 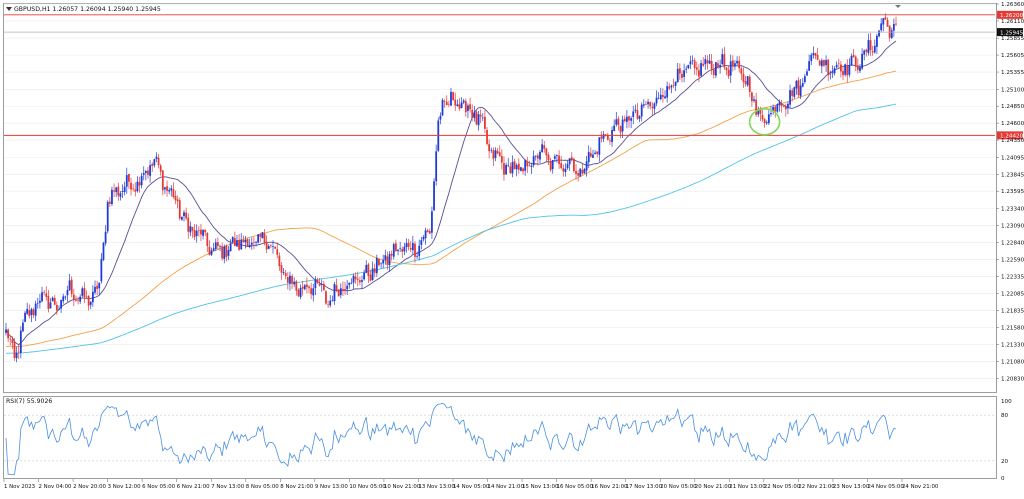 What do you see at coordinates (55, 487) in the screenshot?
I see `time-tick-label: 2 Nov 04:00` at bounding box center [55, 487].